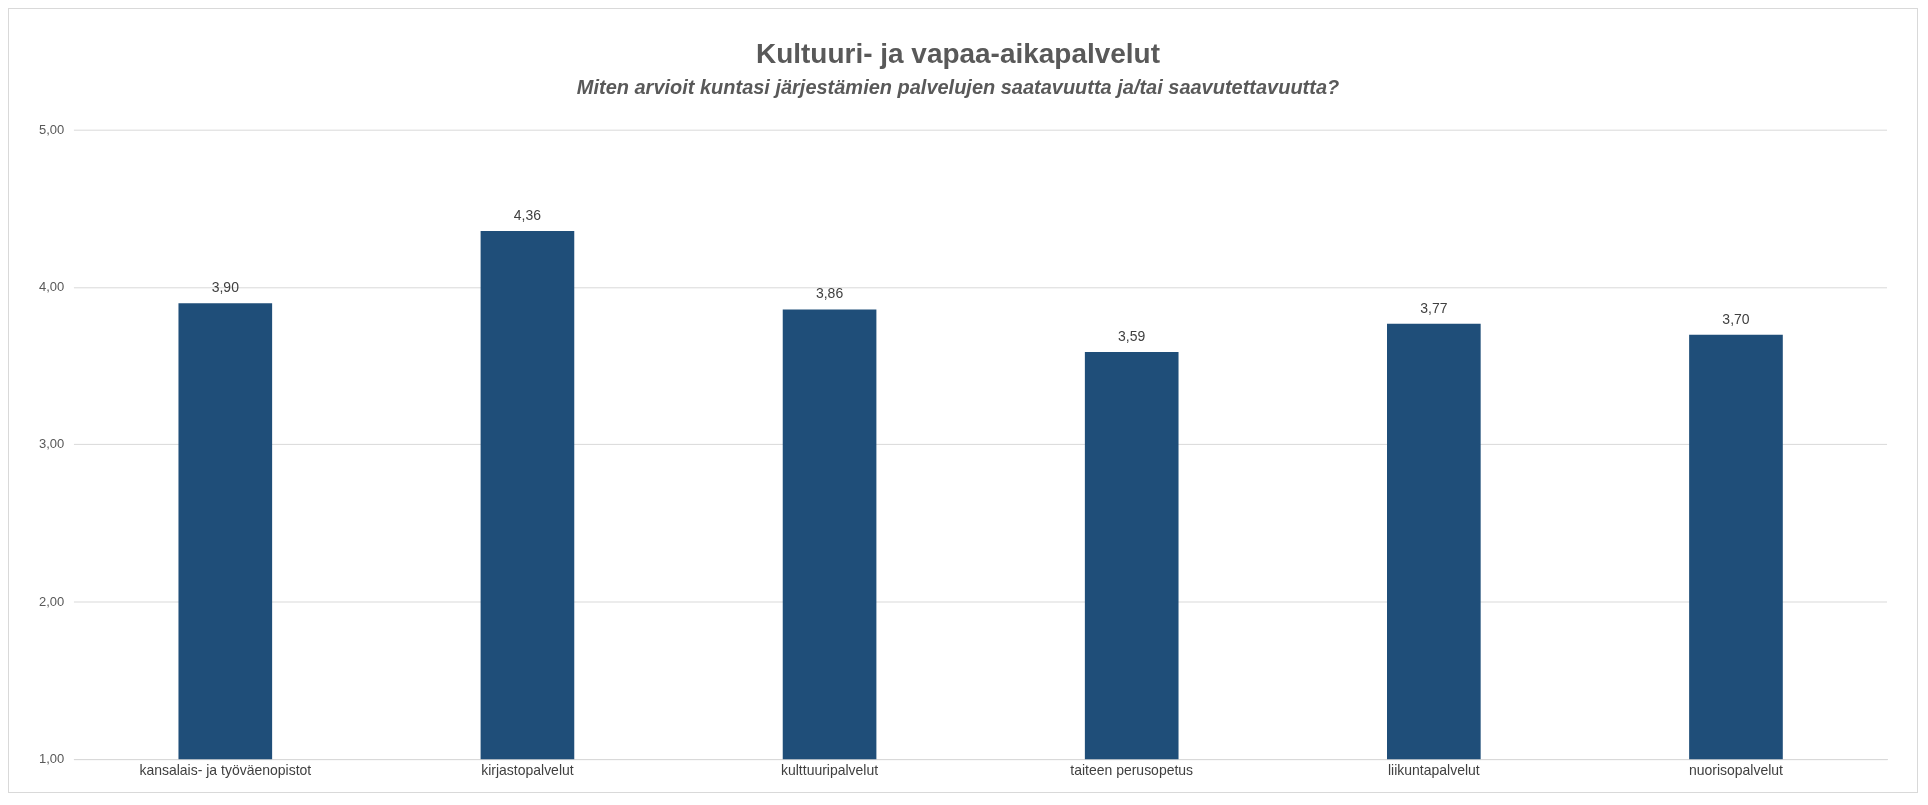 This screenshot has height=805, width=1928. What do you see at coordinates (1132, 769) in the screenshot?
I see `x-tick-label: taiteen perusopetus` at bounding box center [1132, 769].